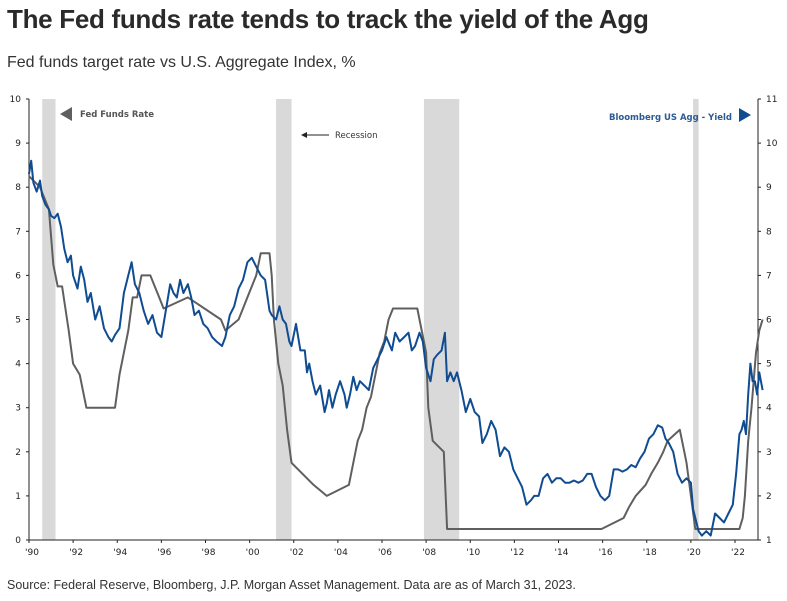 This screenshot has height=601, width=787. Describe the element at coordinates (769, 409) in the screenshot. I see `right-axis-tick-label: 4` at that location.